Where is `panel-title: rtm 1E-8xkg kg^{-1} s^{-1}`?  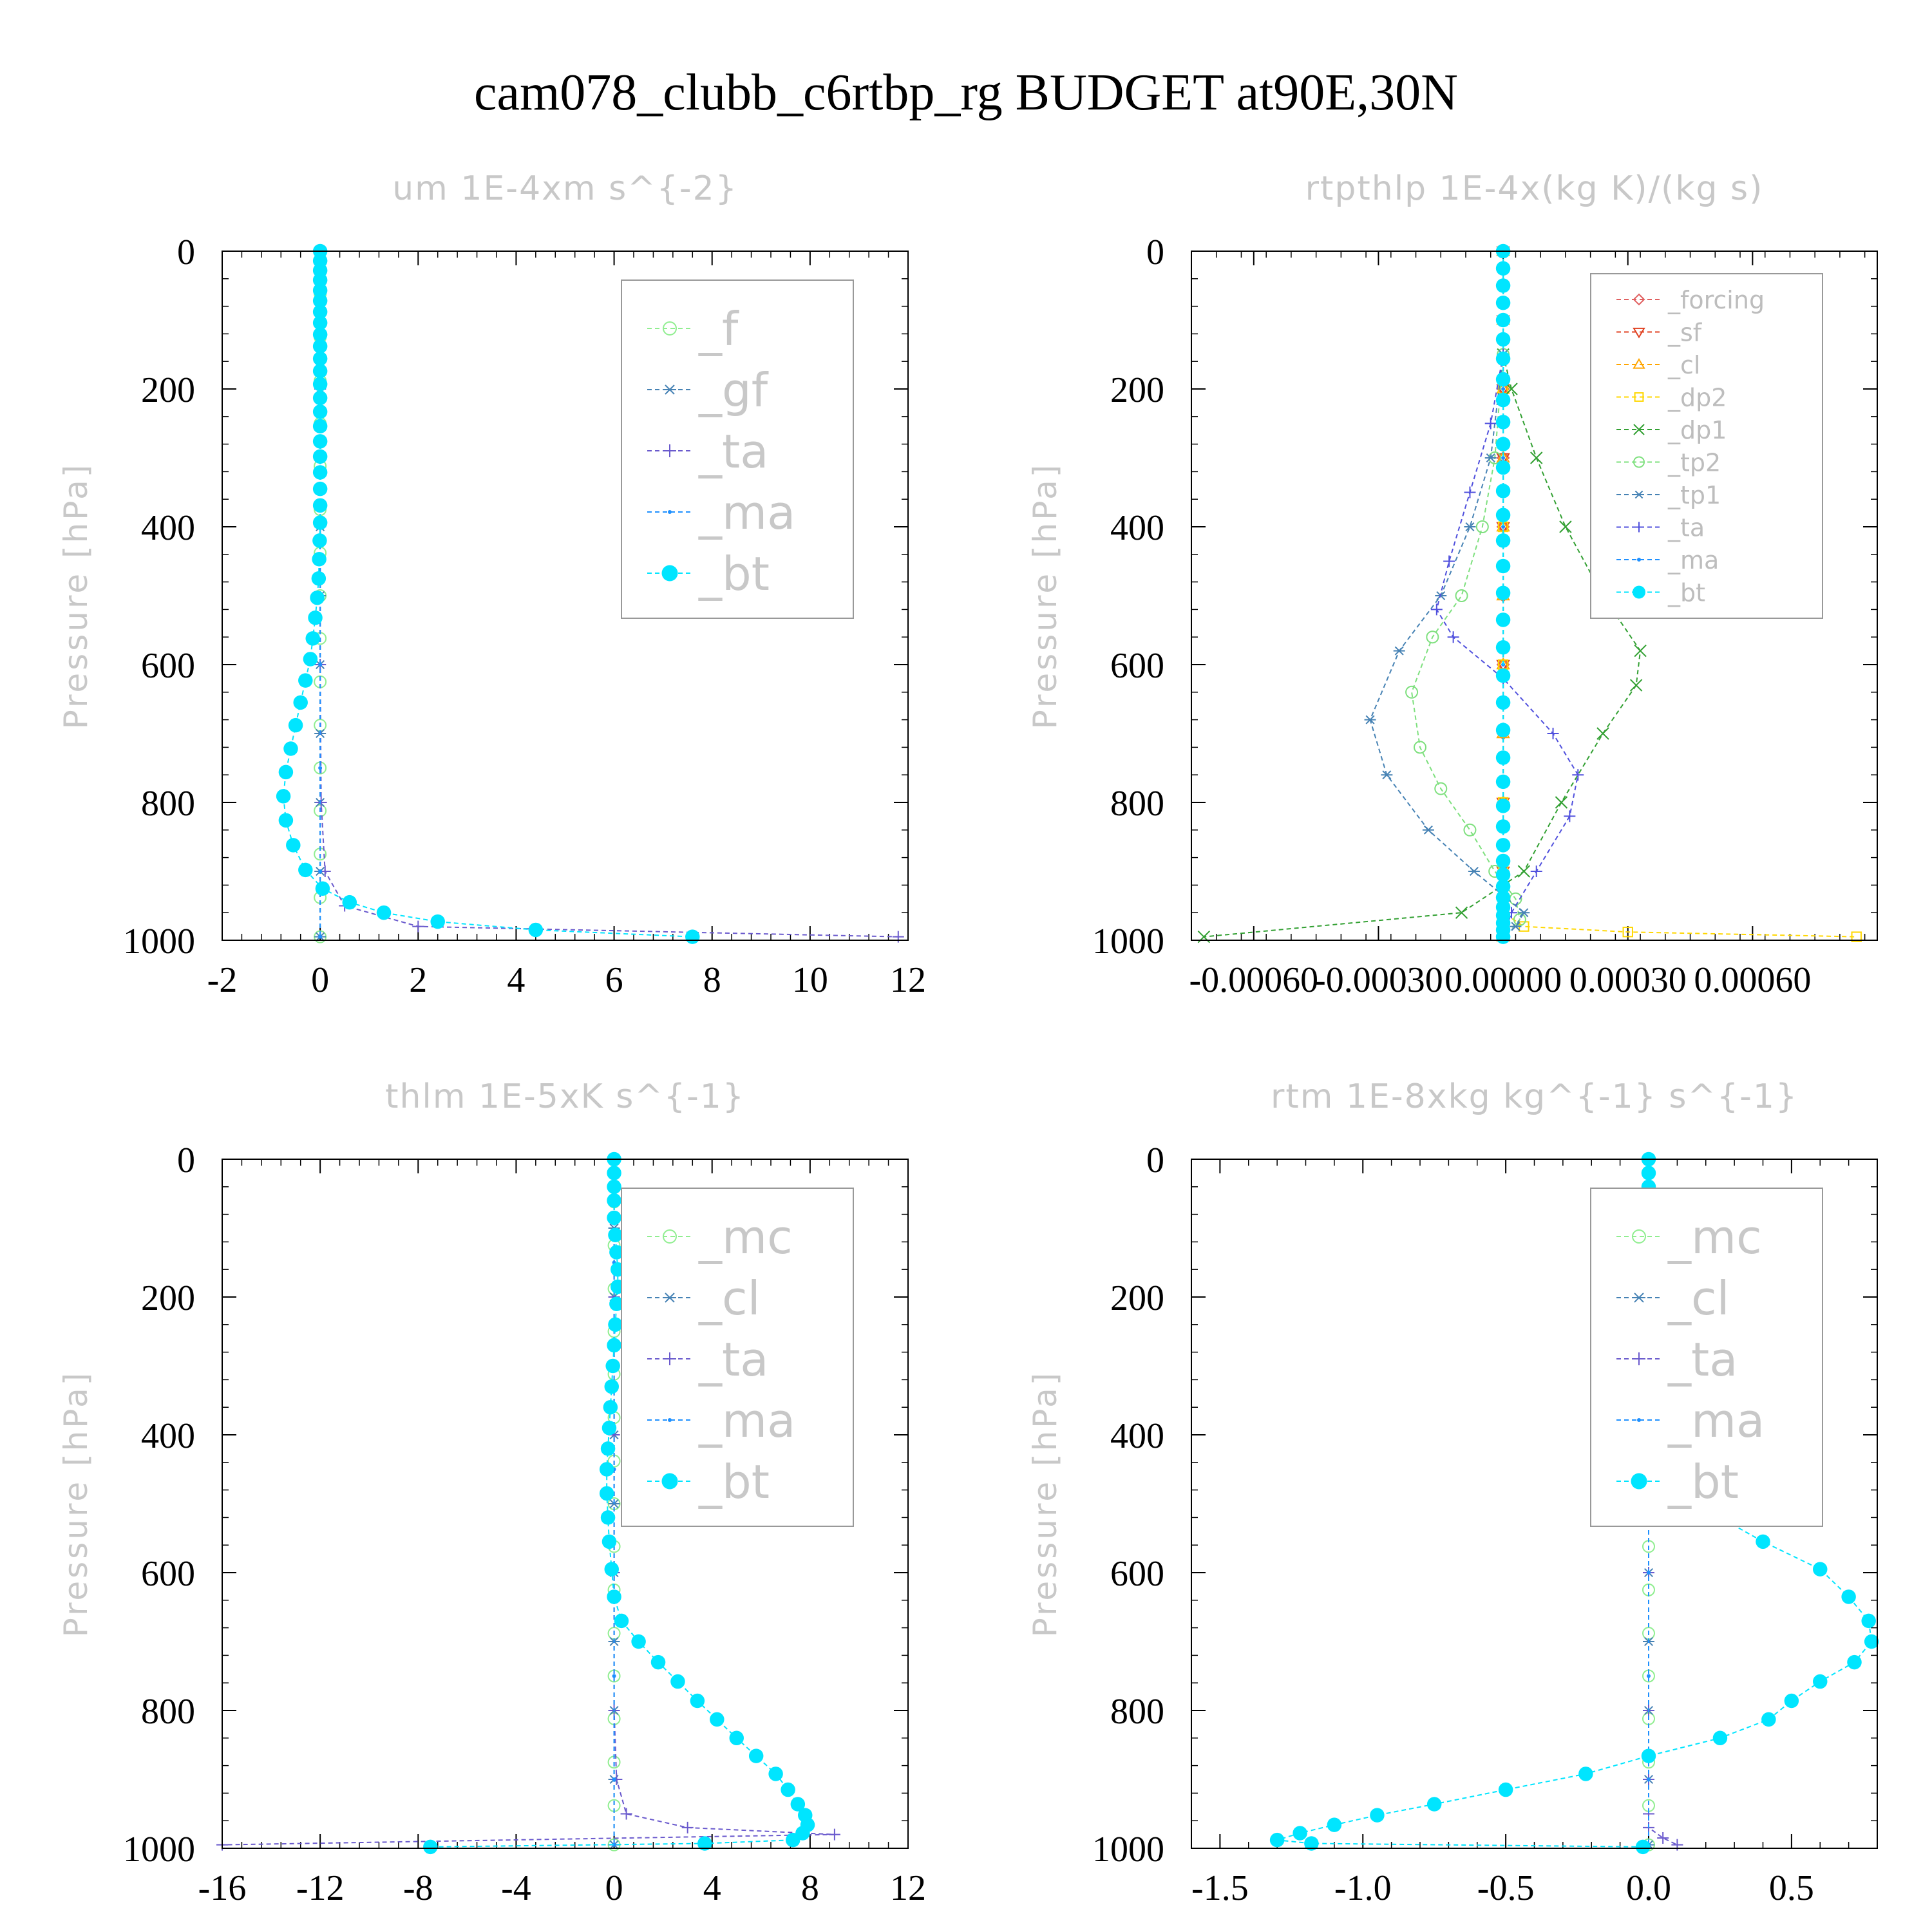
panel-title: rtm 1E-8xkg kg^{-1} s^{-1} is located at coordinates (1535, 1096).